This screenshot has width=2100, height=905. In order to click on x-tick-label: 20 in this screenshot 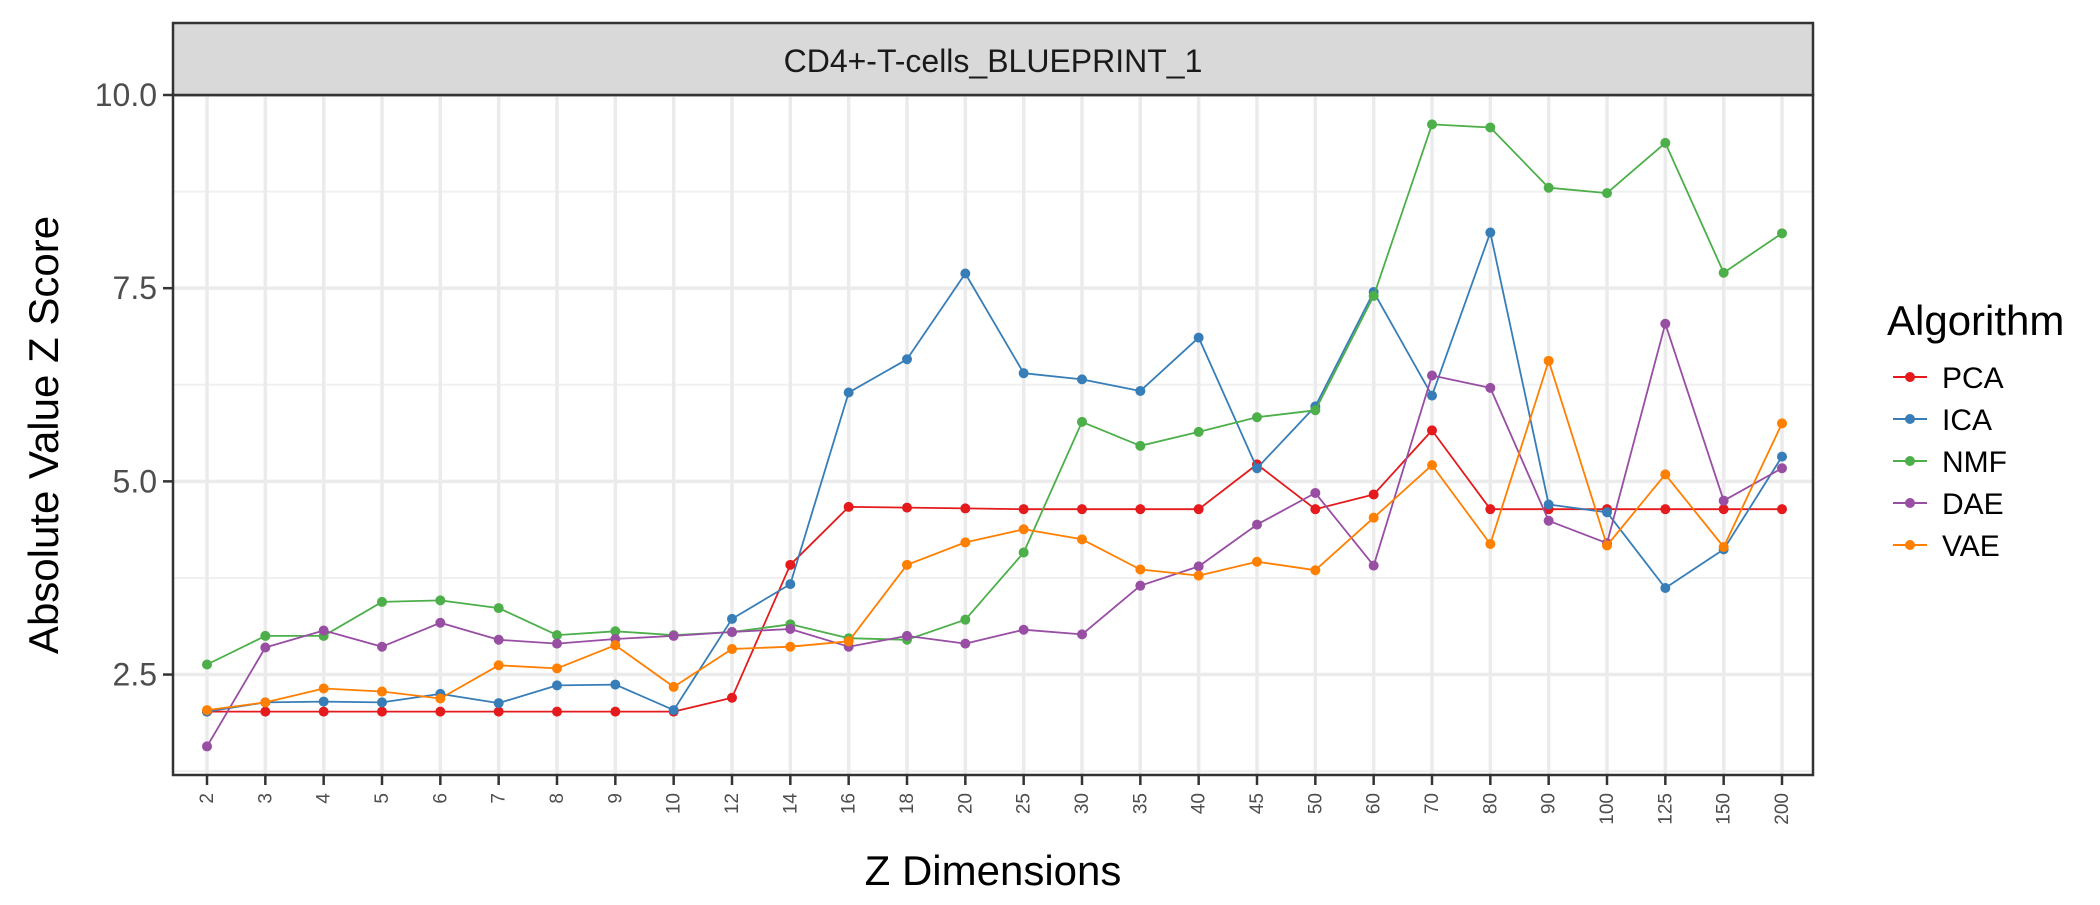, I will do `click(965, 803)`.